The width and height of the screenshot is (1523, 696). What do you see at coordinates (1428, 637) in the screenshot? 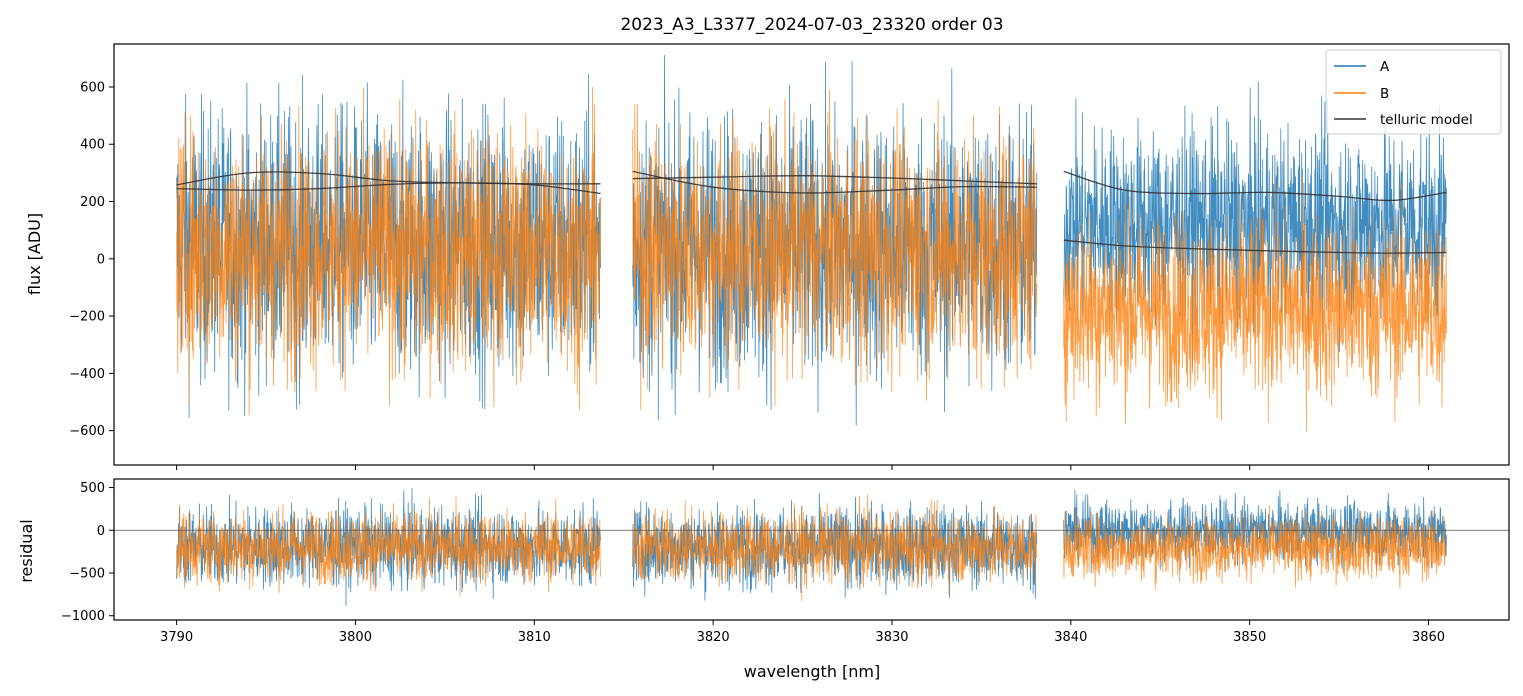
I see `residual-xtick-label: 3860` at bounding box center [1428, 637].